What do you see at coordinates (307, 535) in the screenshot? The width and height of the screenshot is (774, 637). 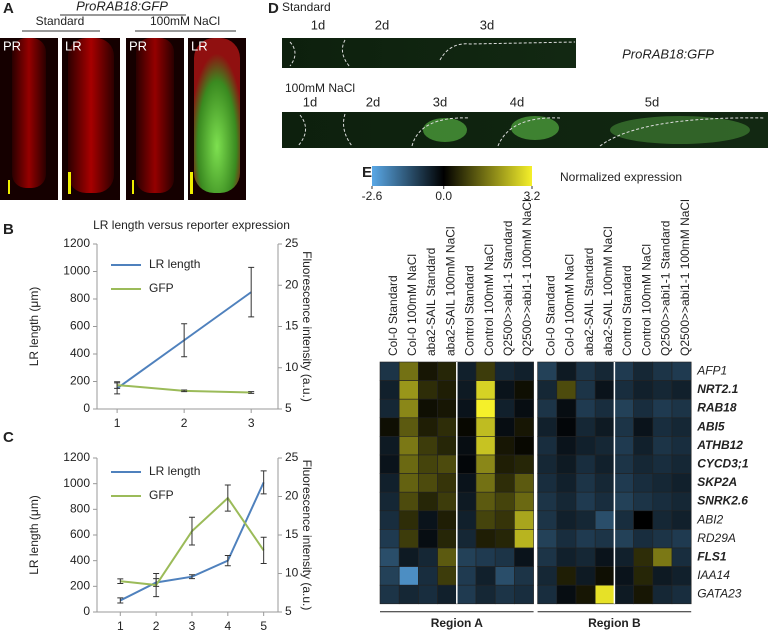 I see `y2-axis-label: Fluorescence intensity (a.u.)` at bounding box center [307, 535].